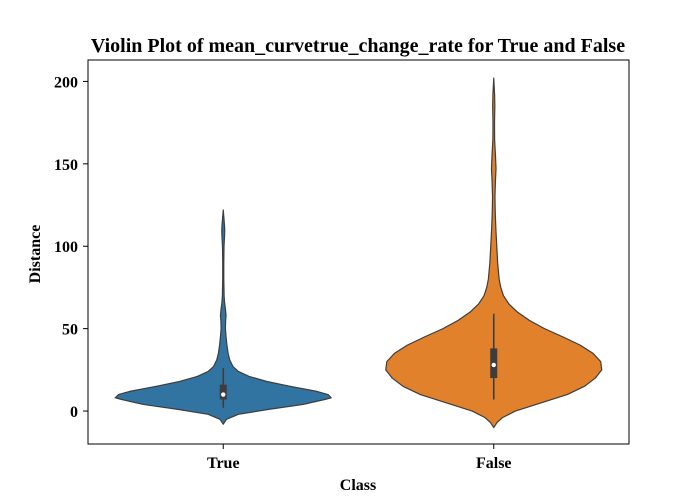 The height and width of the screenshot is (500, 700). Describe the element at coordinates (70, 330) in the screenshot. I see `y-tick-label: 50` at that location.